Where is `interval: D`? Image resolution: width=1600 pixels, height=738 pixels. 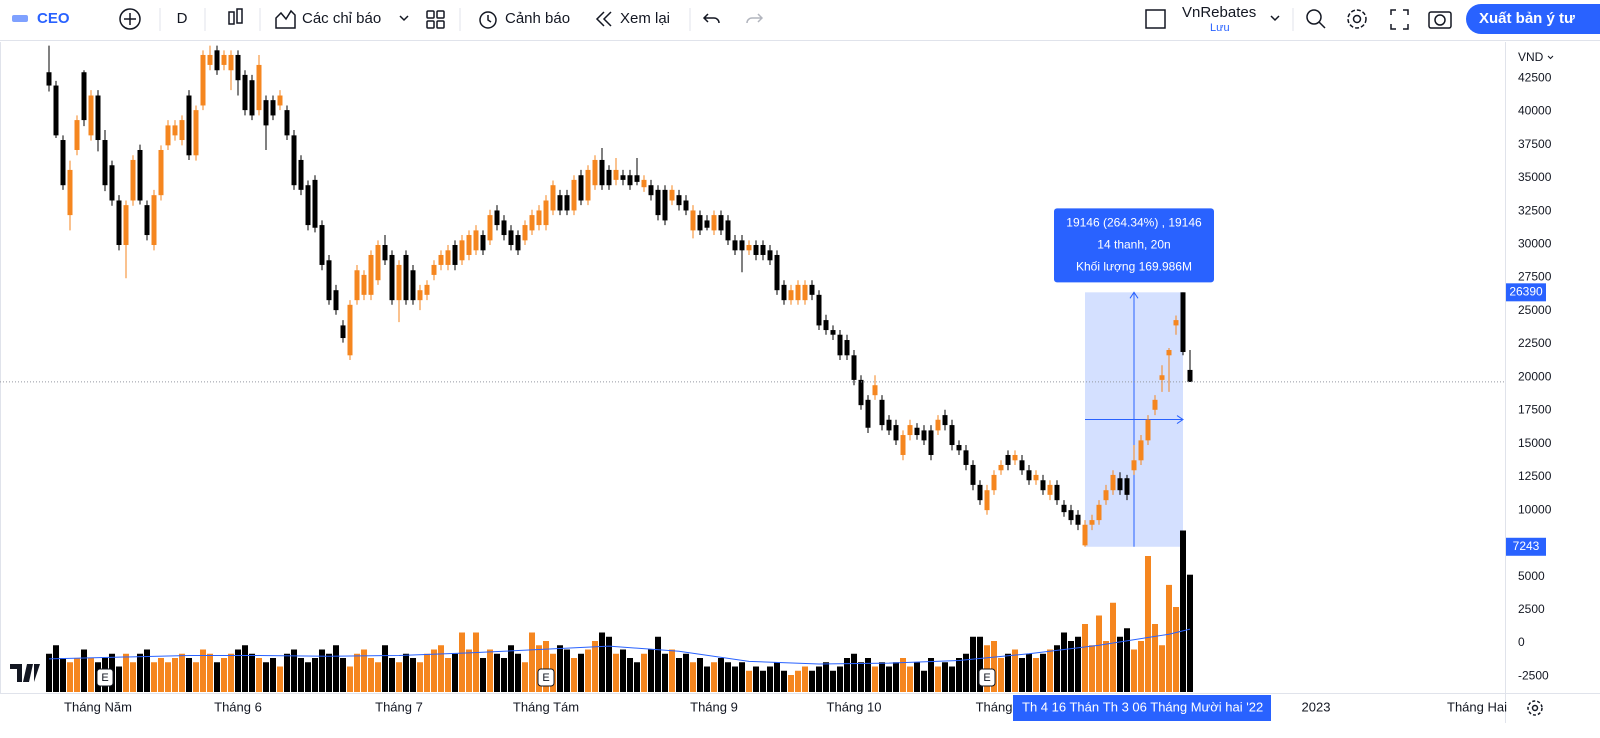 interval: D is located at coordinates (182, 18).